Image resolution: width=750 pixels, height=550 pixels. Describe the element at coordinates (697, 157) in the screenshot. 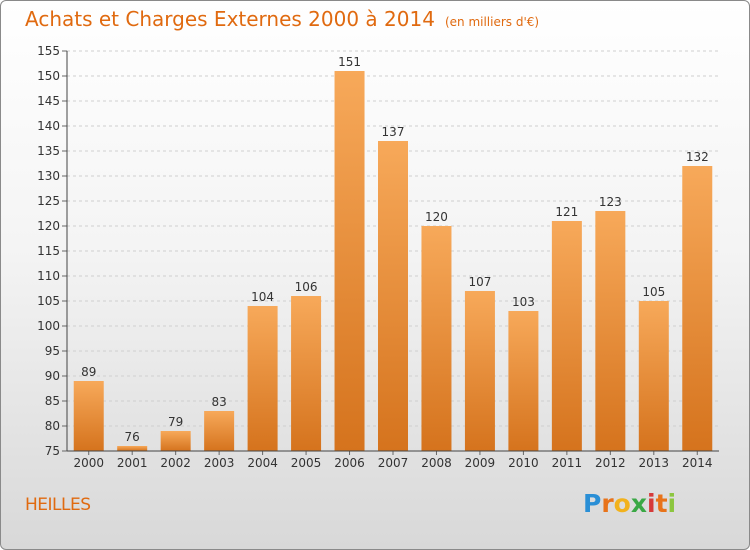

I see `data-label: 132` at that location.